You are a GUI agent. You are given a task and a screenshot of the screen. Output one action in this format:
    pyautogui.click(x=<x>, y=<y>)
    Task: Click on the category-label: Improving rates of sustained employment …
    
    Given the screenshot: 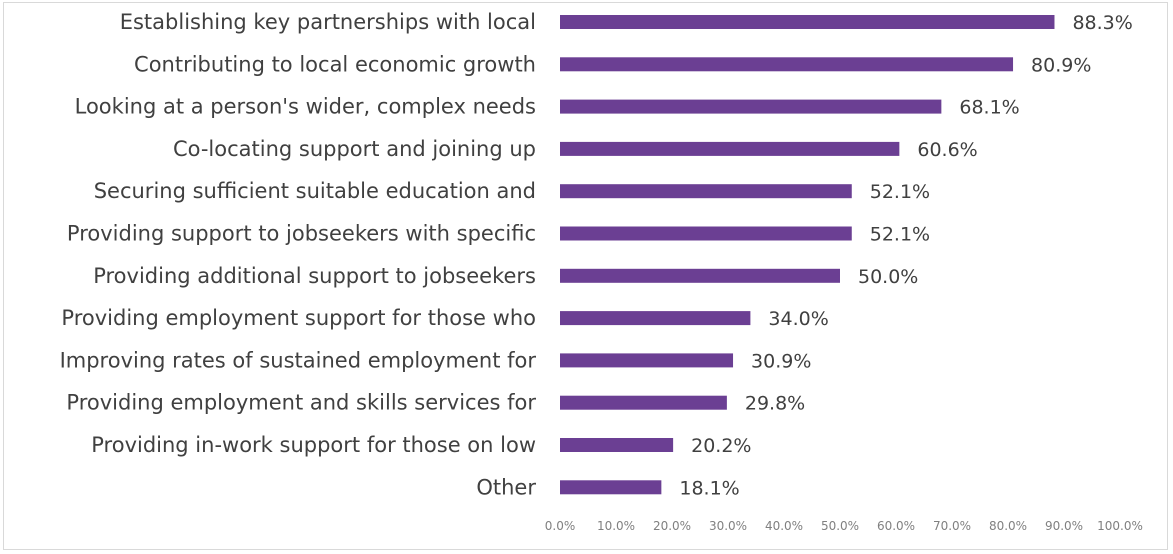 What is the action you would take?
    pyautogui.click(x=298, y=360)
    